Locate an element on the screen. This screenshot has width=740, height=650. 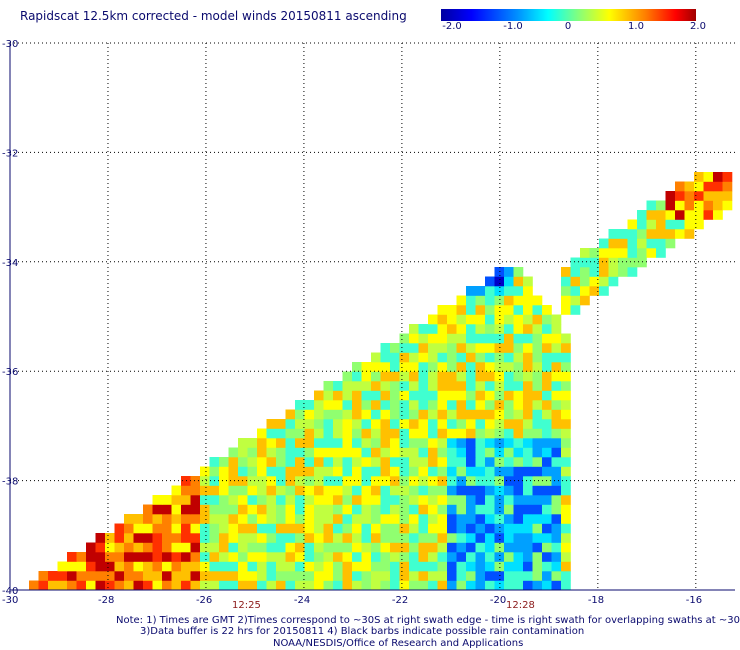
latitude-label: -30 is located at coordinates (10, 44).